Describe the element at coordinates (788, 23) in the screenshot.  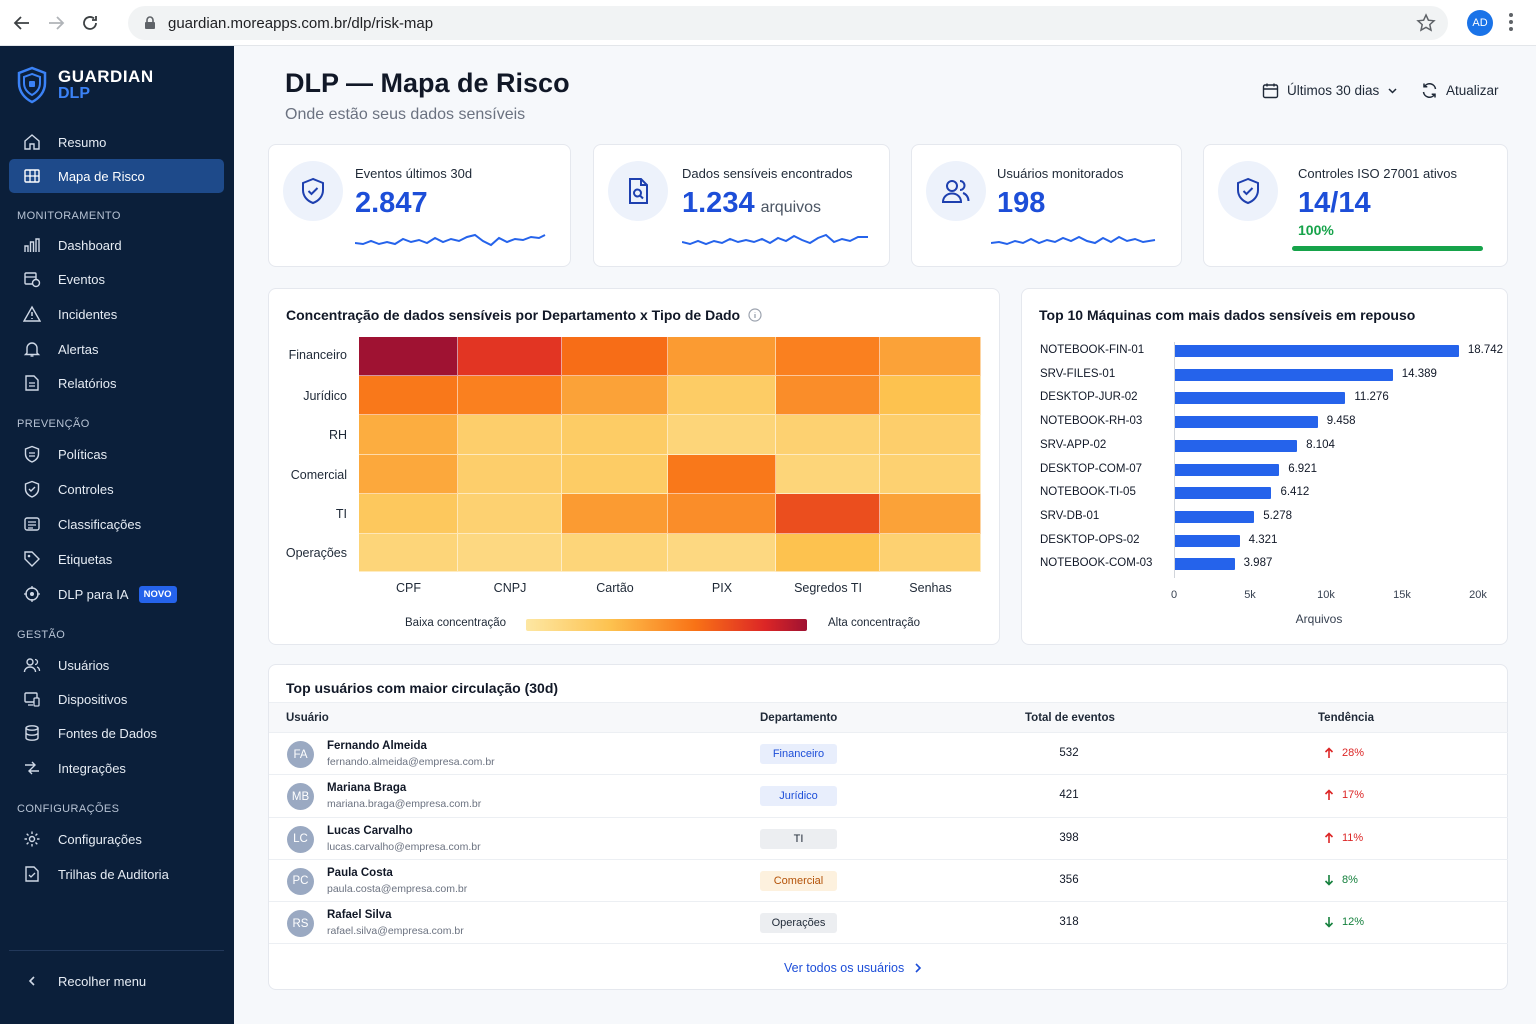
I see `address-bar: guardian.moreapps.com.br/dlp/risk-map` at that location.